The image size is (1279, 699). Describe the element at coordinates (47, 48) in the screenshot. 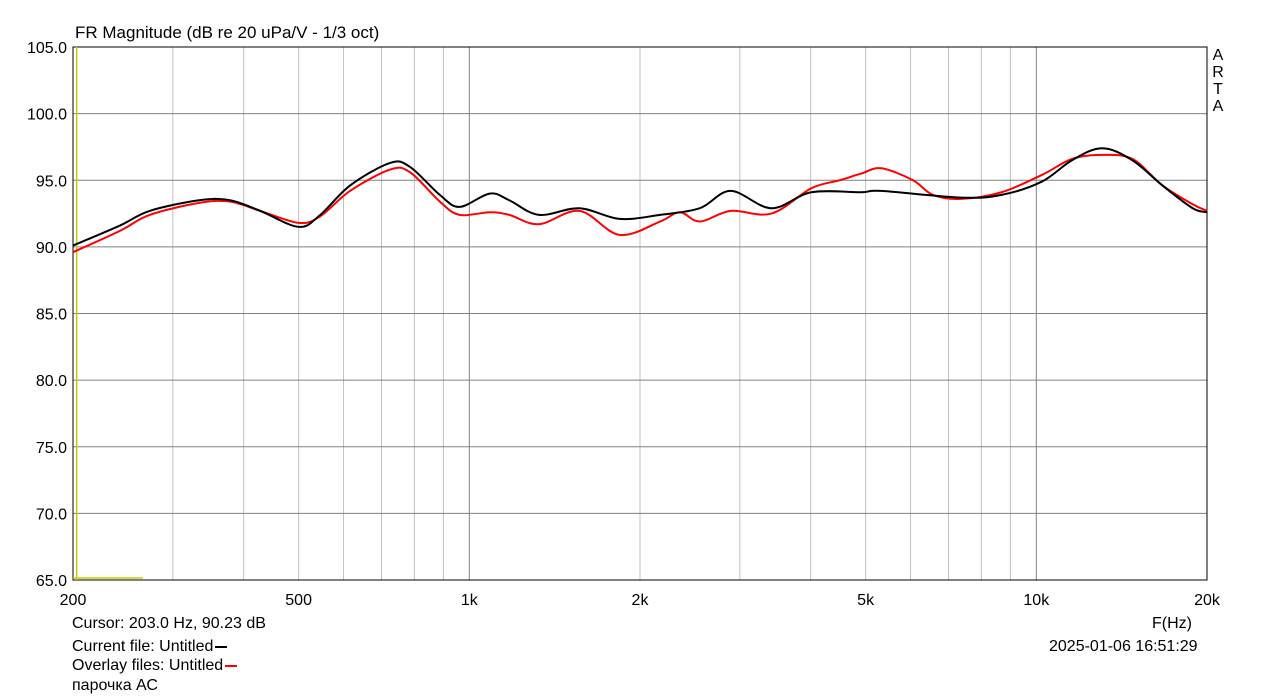

I see `y-tick-label: 105.0` at that location.